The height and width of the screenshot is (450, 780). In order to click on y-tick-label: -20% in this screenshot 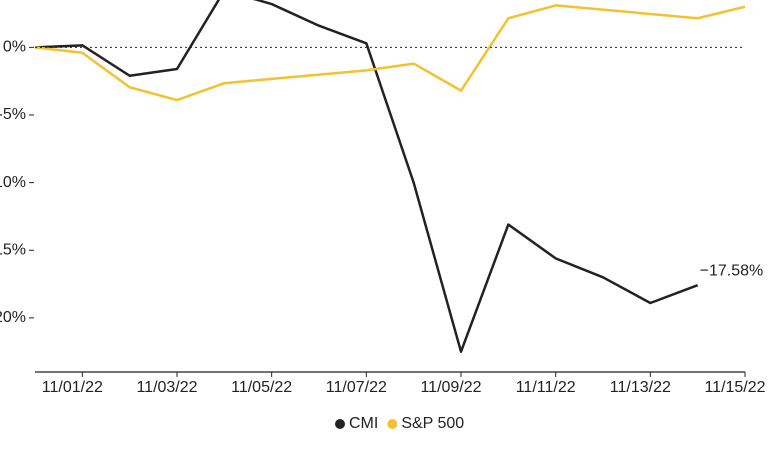, I will do `click(13, 317)`.